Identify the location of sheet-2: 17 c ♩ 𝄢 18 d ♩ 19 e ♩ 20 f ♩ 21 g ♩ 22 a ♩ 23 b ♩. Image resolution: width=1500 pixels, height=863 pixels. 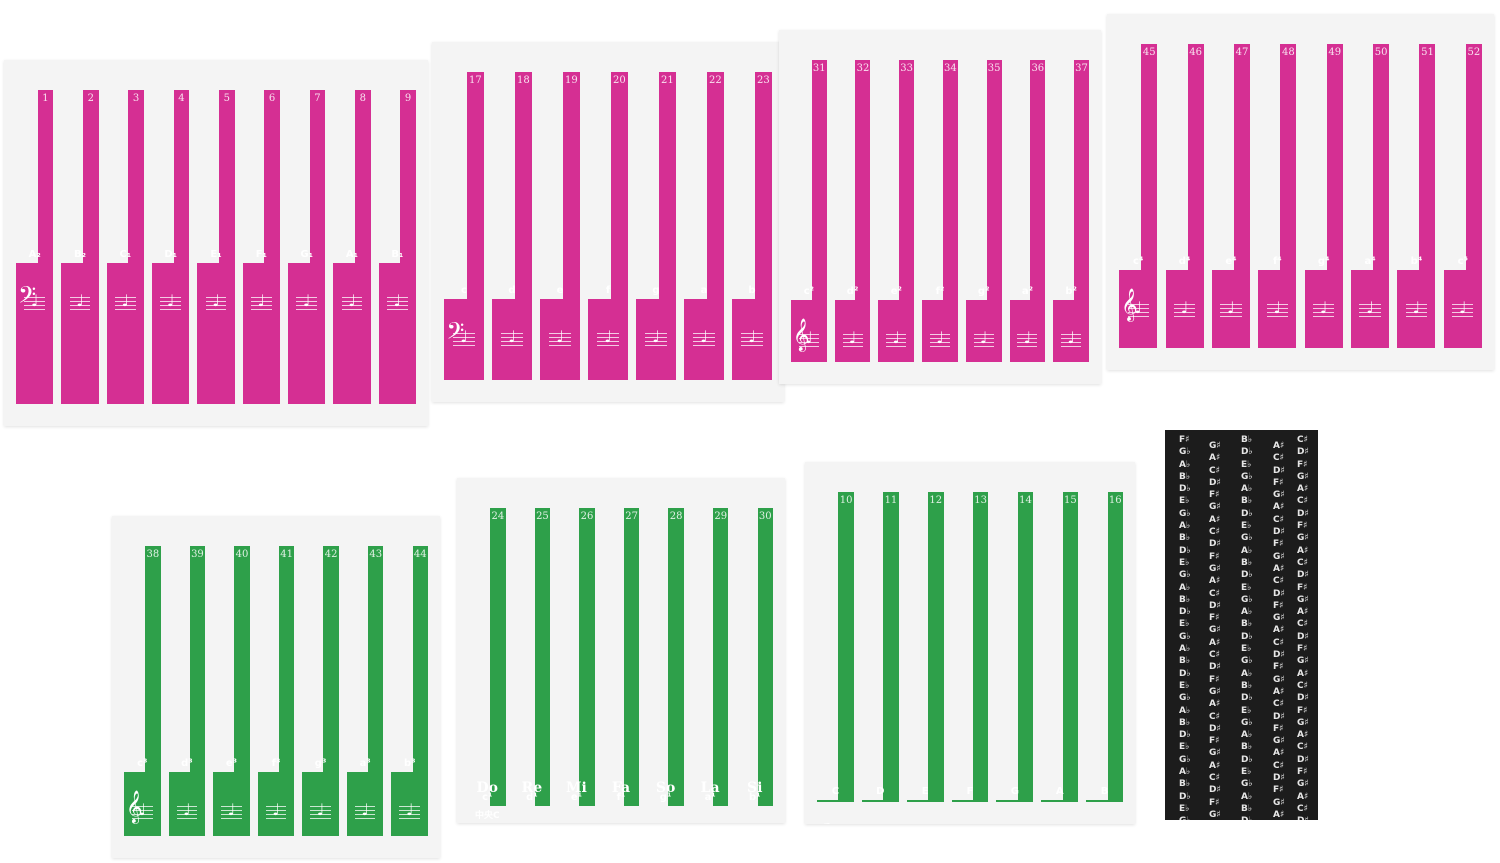
(608, 222).